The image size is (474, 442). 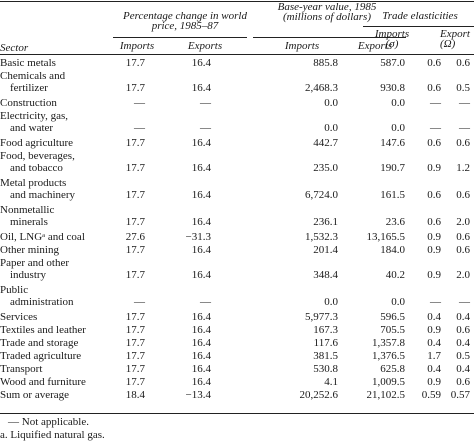 I want to click on table-row-text: Paper and other, so click(x=237, y=263).